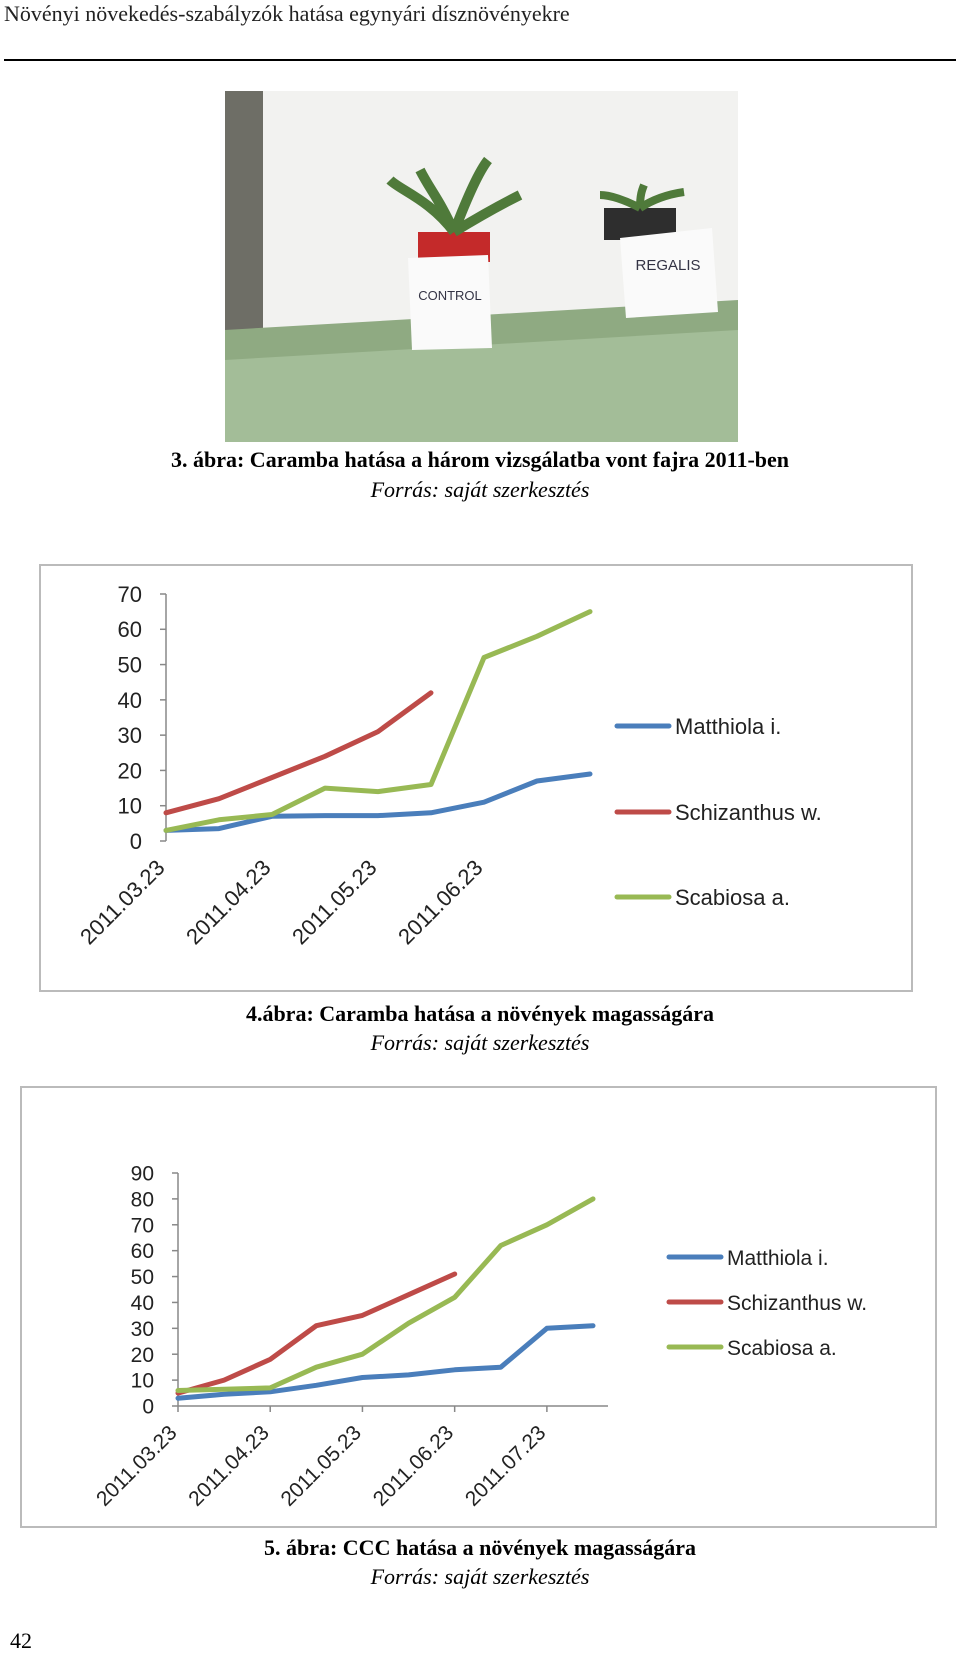  What do you see at coordinates (142, 1199) in the screenshot?
I see `y-tick-label: 80` at bounding box center [142, 1199].